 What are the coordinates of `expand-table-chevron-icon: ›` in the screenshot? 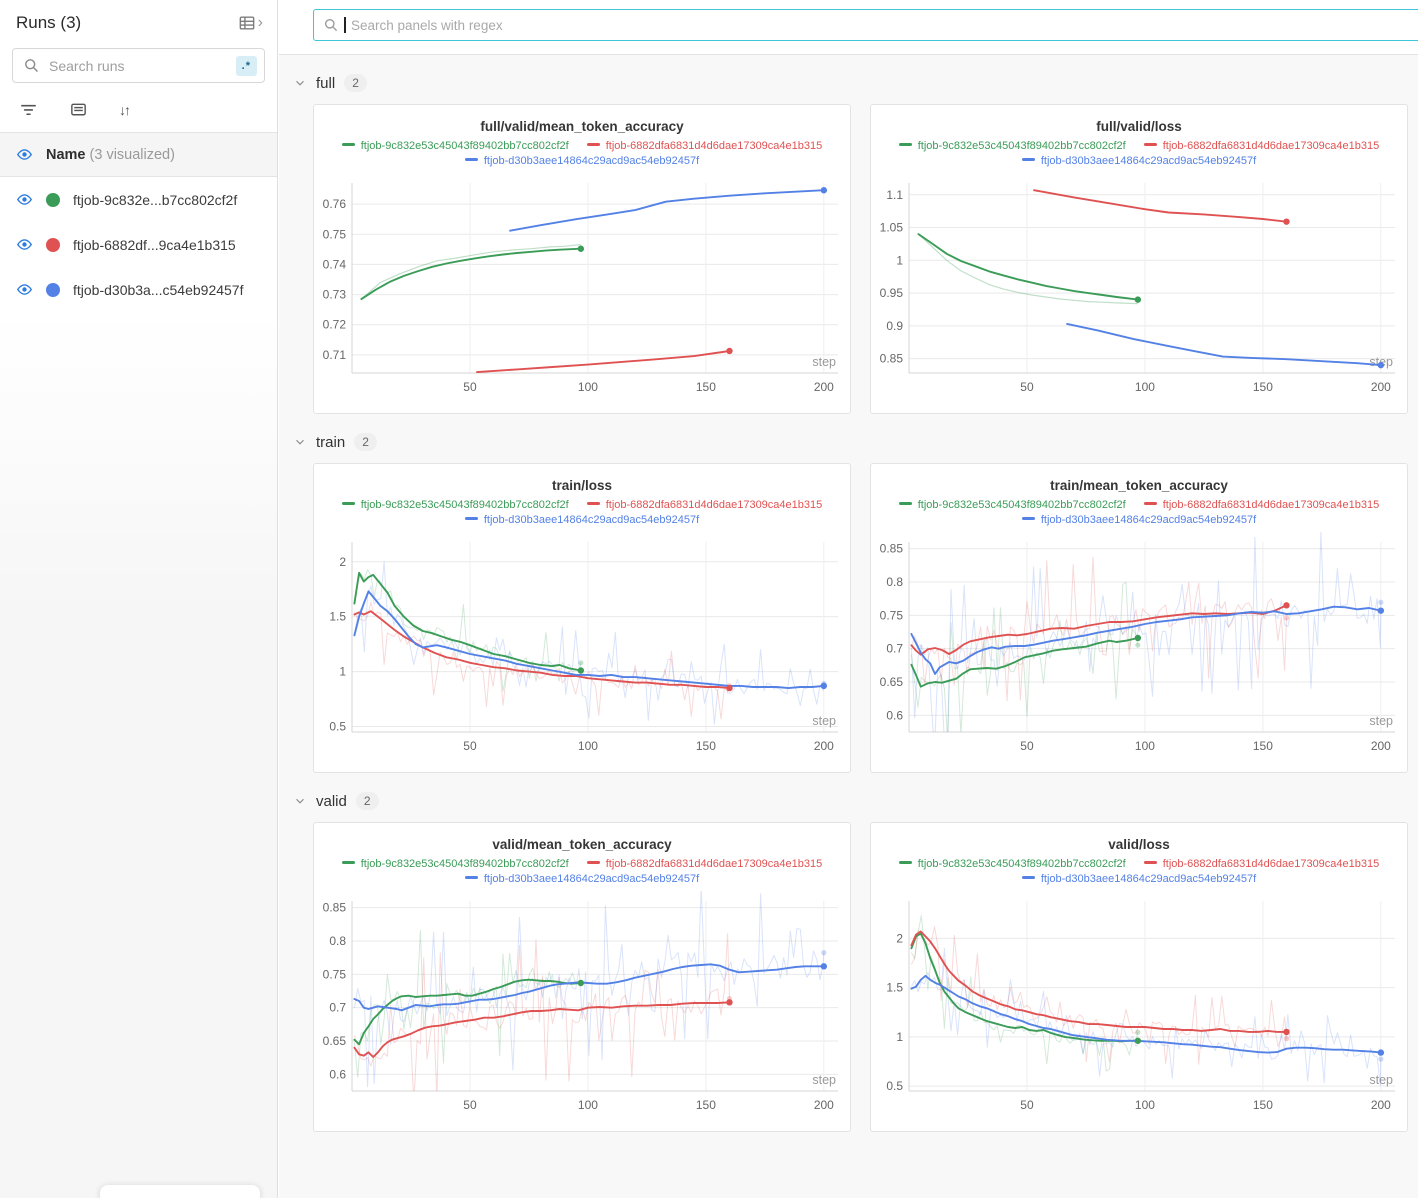 It's located at (260, 22).